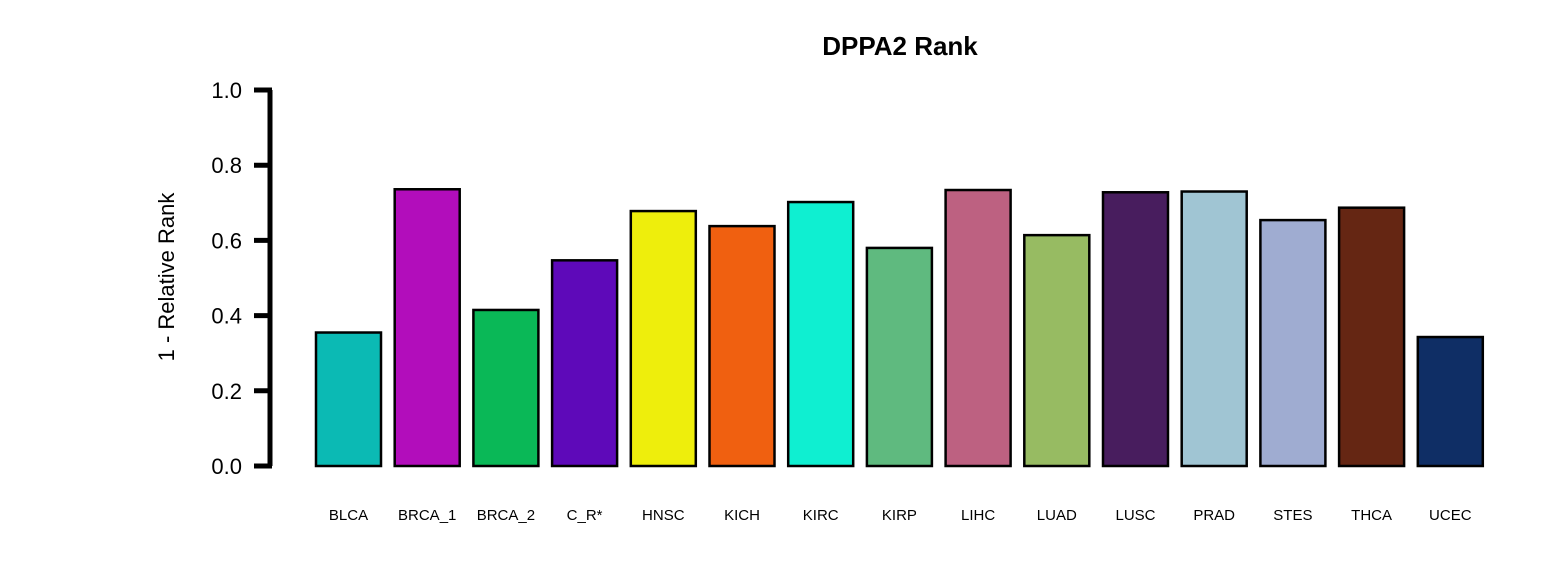 The height and width of the screenshot is (586, 1560). I want to click on bar-thca, so click(1371, 337).